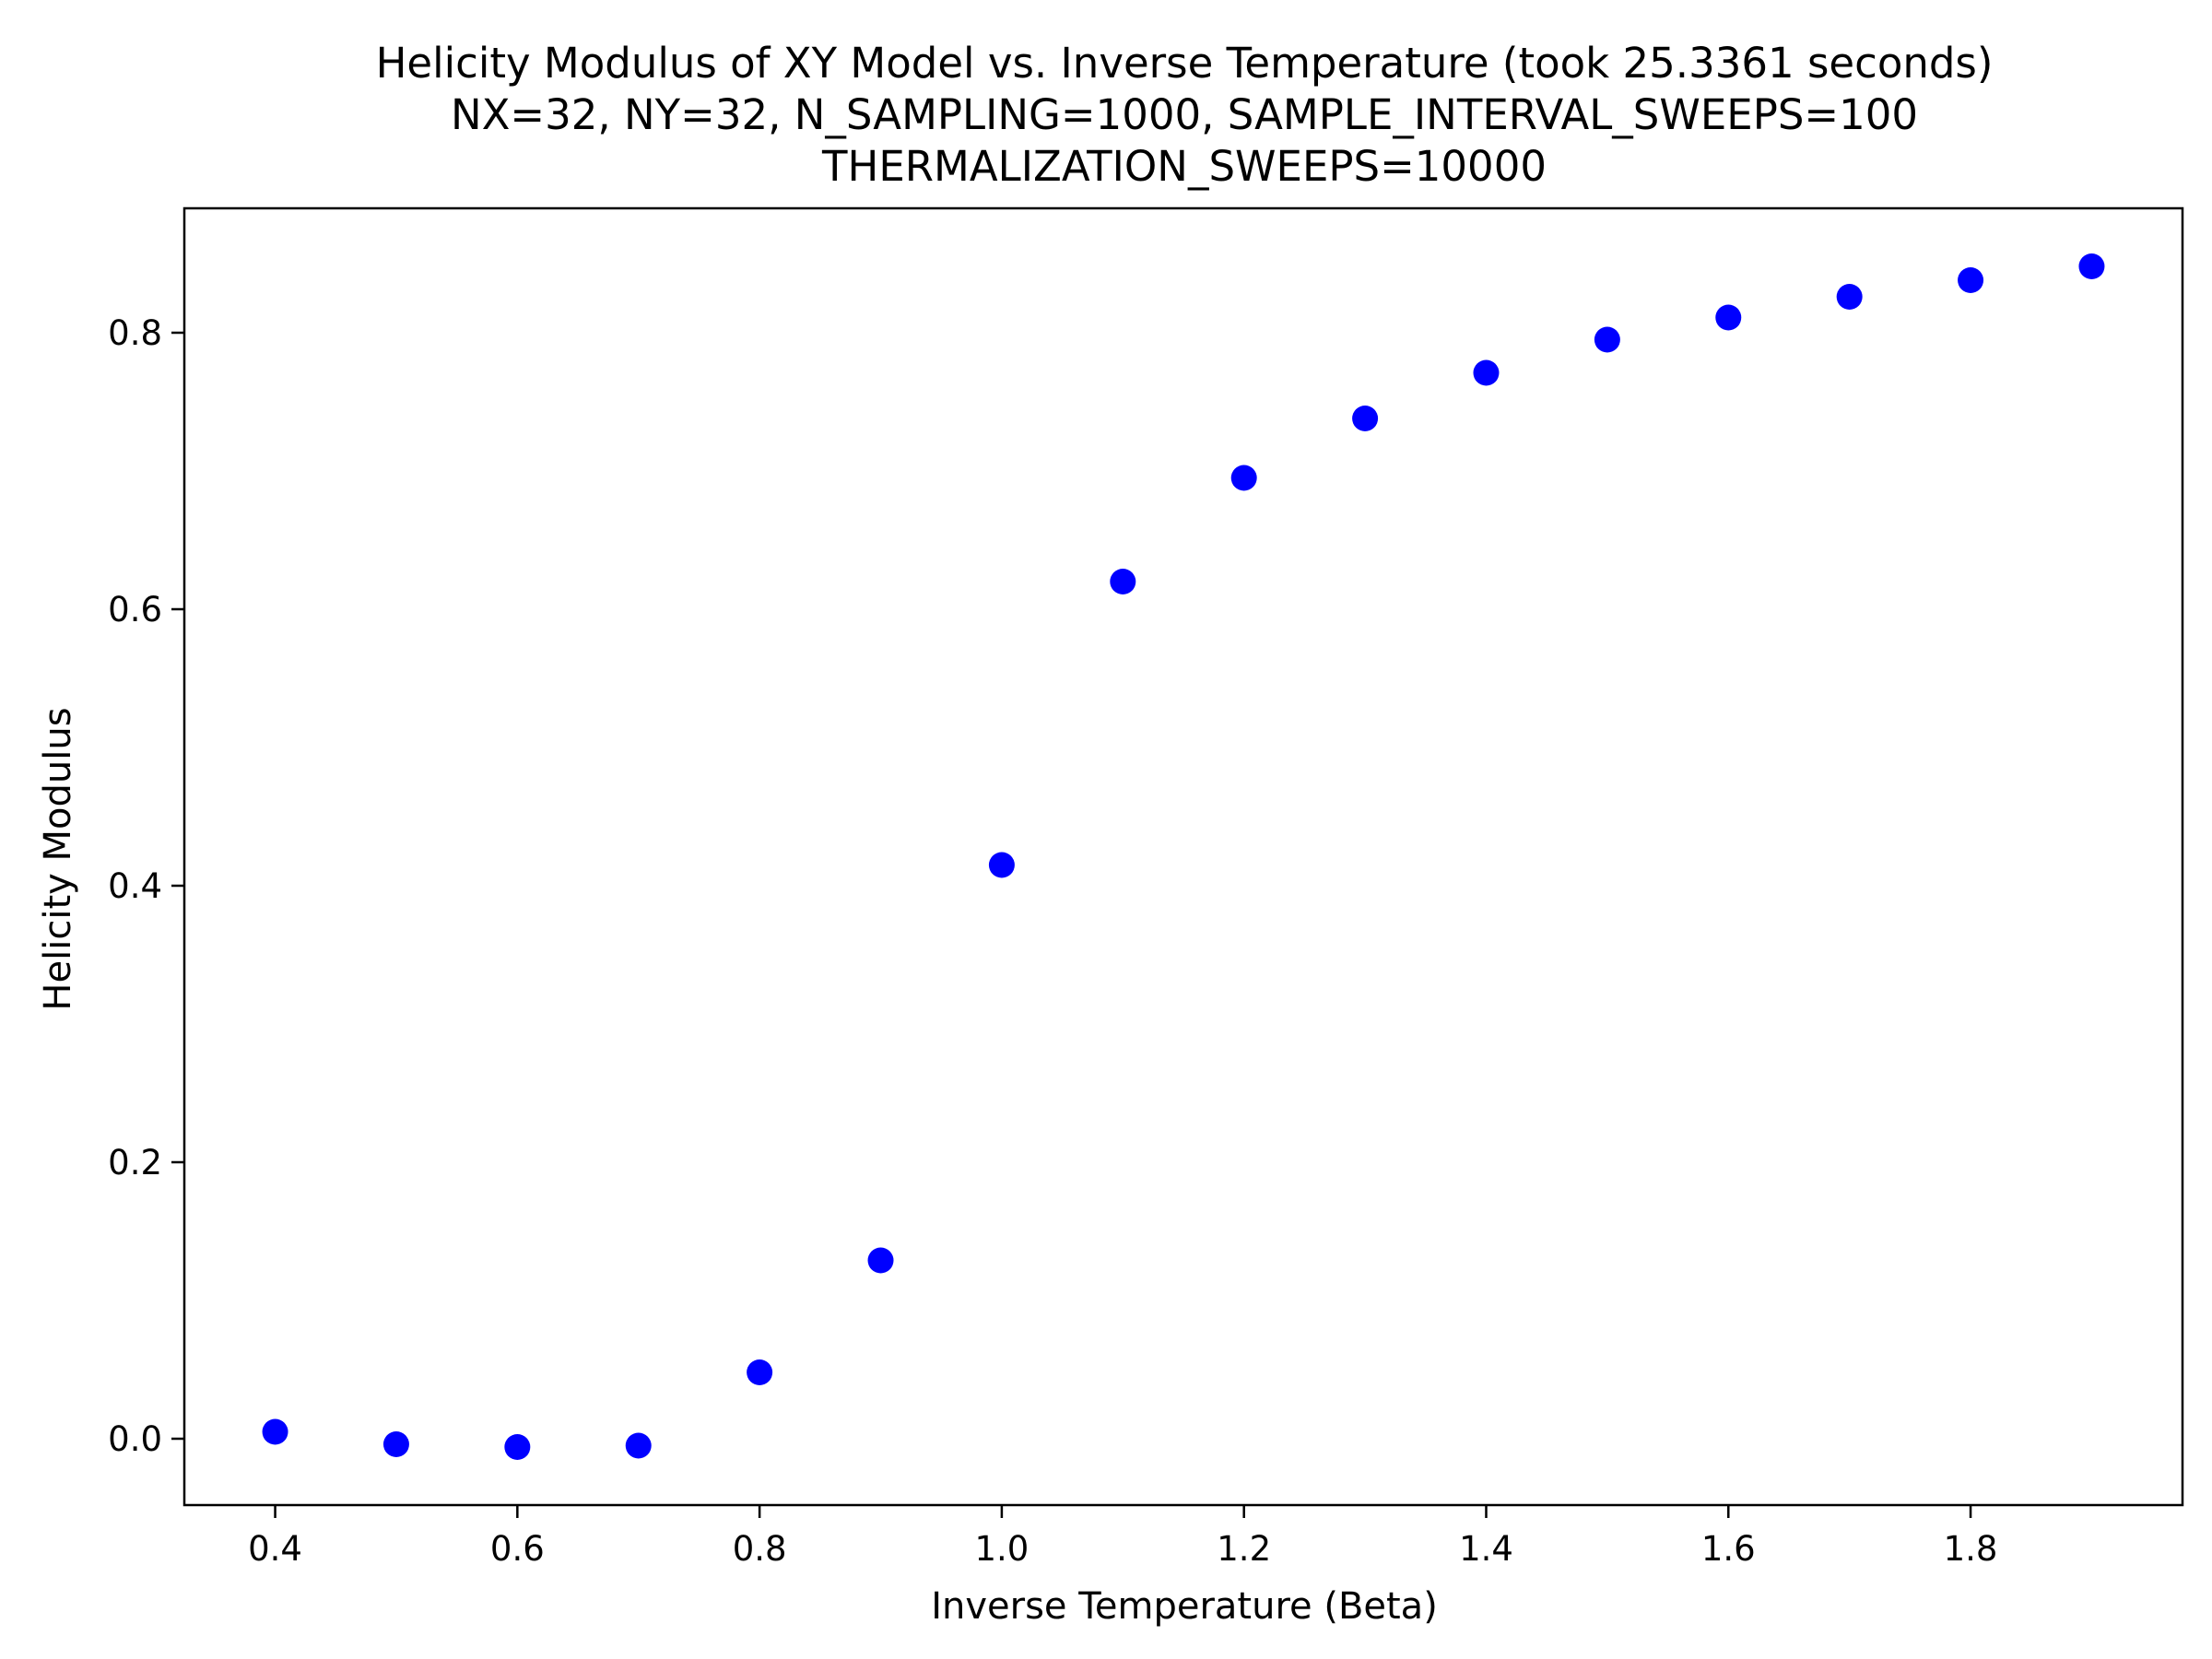  I want to click on x-tick-label: 1.2, so click(1244, 1549).